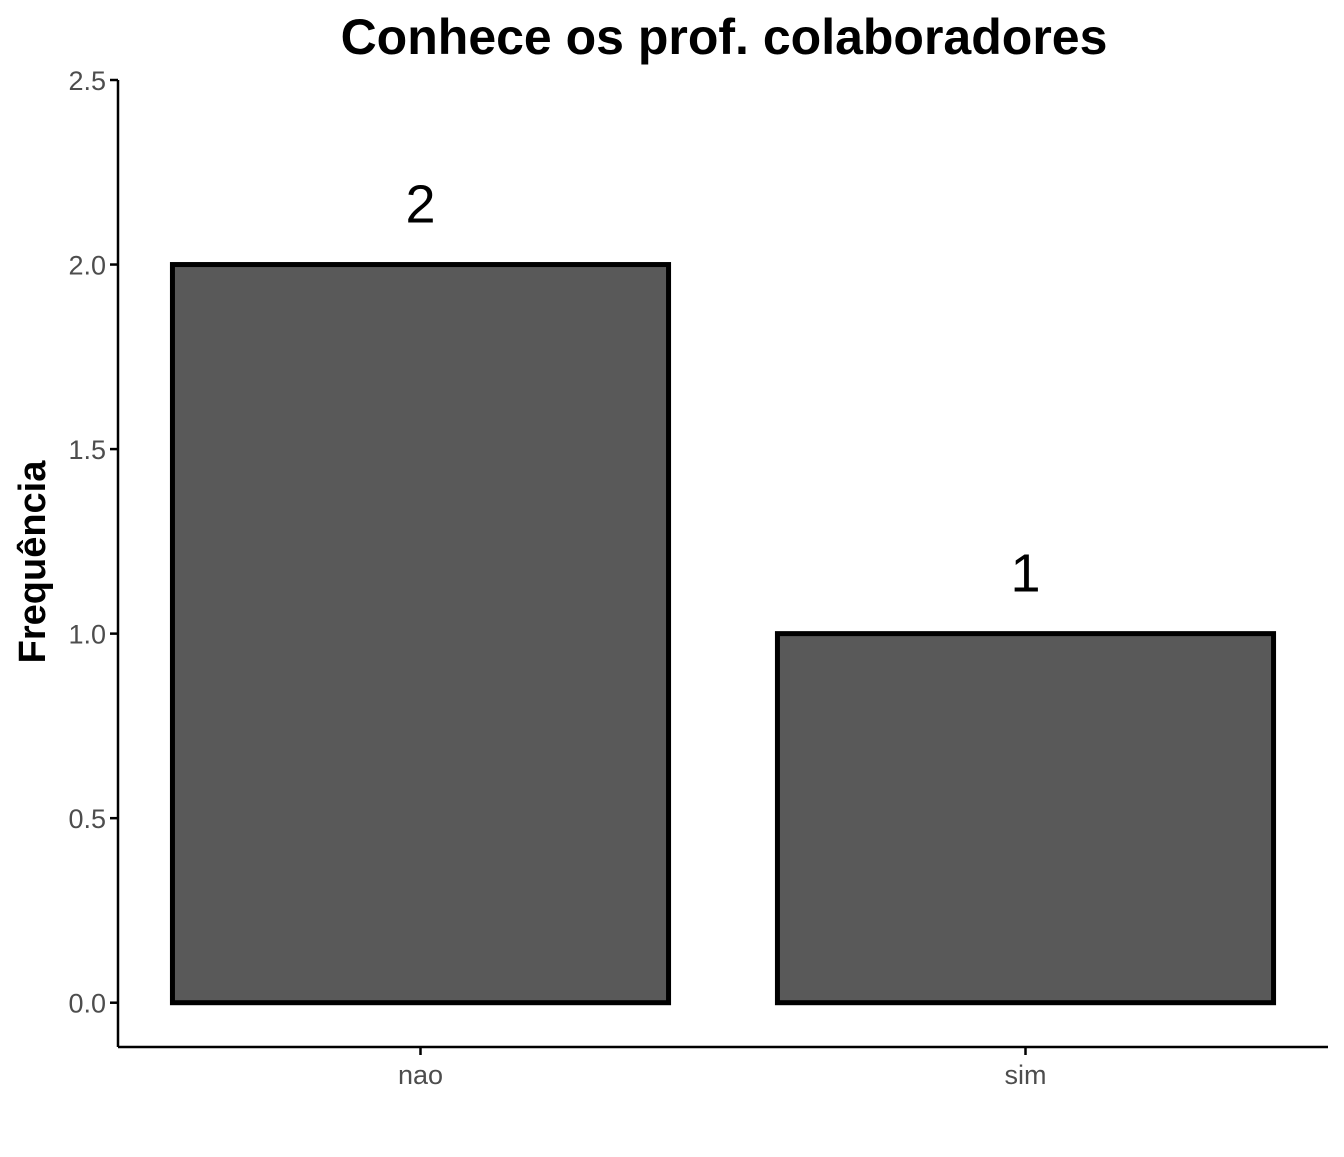 The height and width of the screenshot is (1157, 1344). Describe the element at coordinates (1025, 574) in the screenshot. I see `data-label-sim: 1` at that location.